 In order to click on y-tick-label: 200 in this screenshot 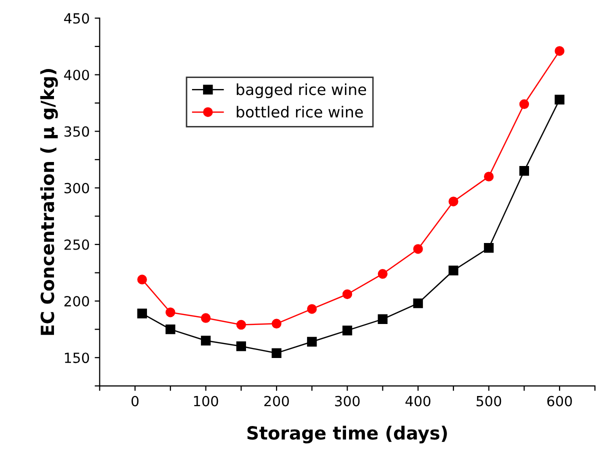, I will do `click(77, 301)`.